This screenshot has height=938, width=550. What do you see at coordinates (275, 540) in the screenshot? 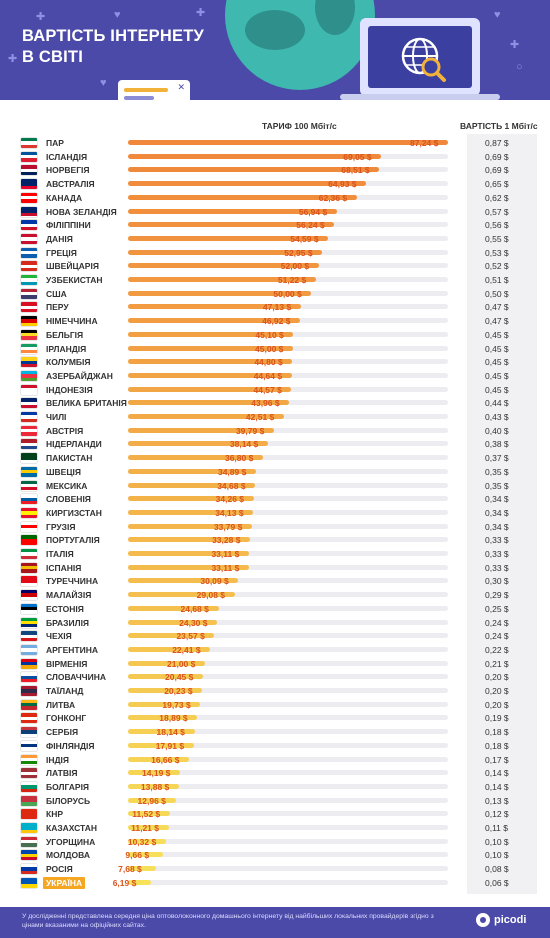
I see `chart-row: ПОРТУГАЛІЯ 33,28 $ 0,33 $` at bounding box center [275, 540].